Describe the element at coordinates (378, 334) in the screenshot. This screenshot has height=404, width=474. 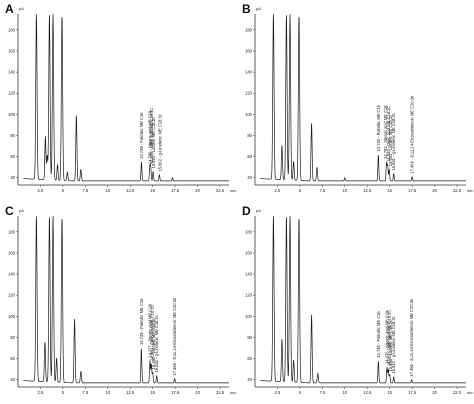
I see `peak-label: 13.748 - Palmitic ME C16` at that location.